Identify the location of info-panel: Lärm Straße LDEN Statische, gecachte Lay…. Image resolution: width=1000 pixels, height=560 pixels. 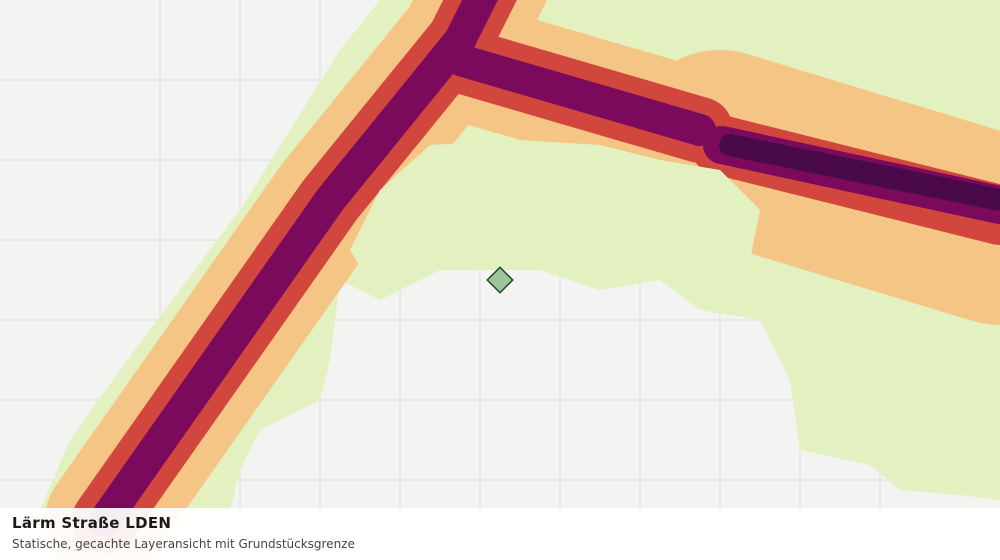
(500, 534).